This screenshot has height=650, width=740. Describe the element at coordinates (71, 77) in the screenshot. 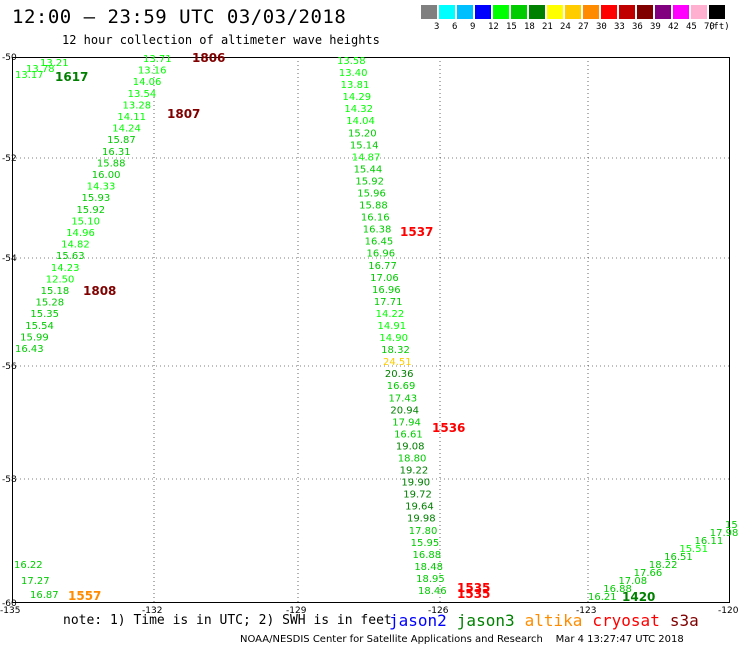

I see `pass-time-label: 1617` at that location.